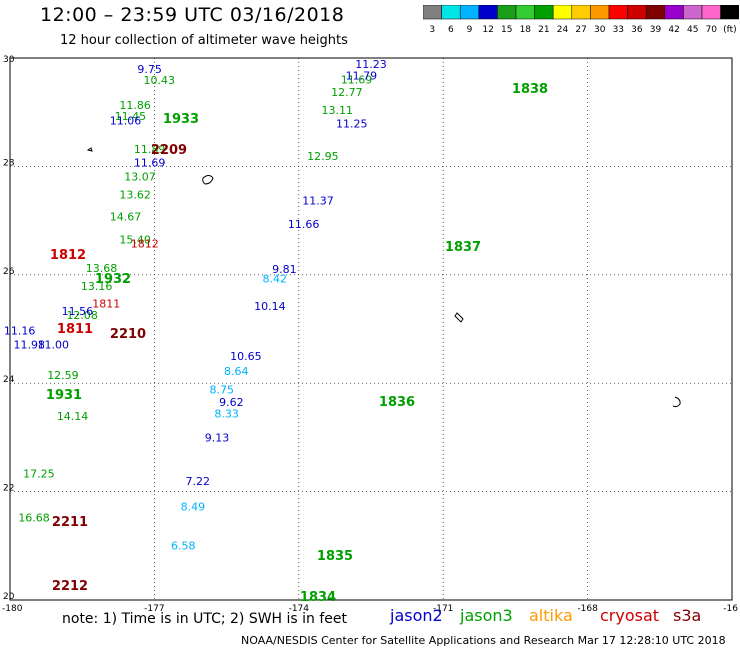 The width and height of the screenshot is (740, 650). I want to click on colorbar-label: 3, so click(432, 30).